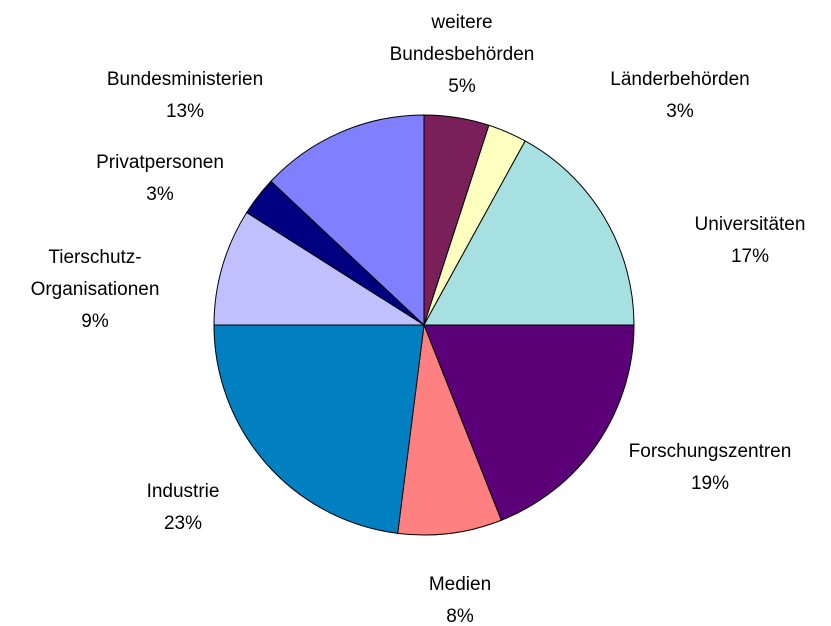 This screenshot has width=831, height=626. Describe the element at coordinates (183, 523) in the screenshot. I see `slice-value-label: 23%` at that location.